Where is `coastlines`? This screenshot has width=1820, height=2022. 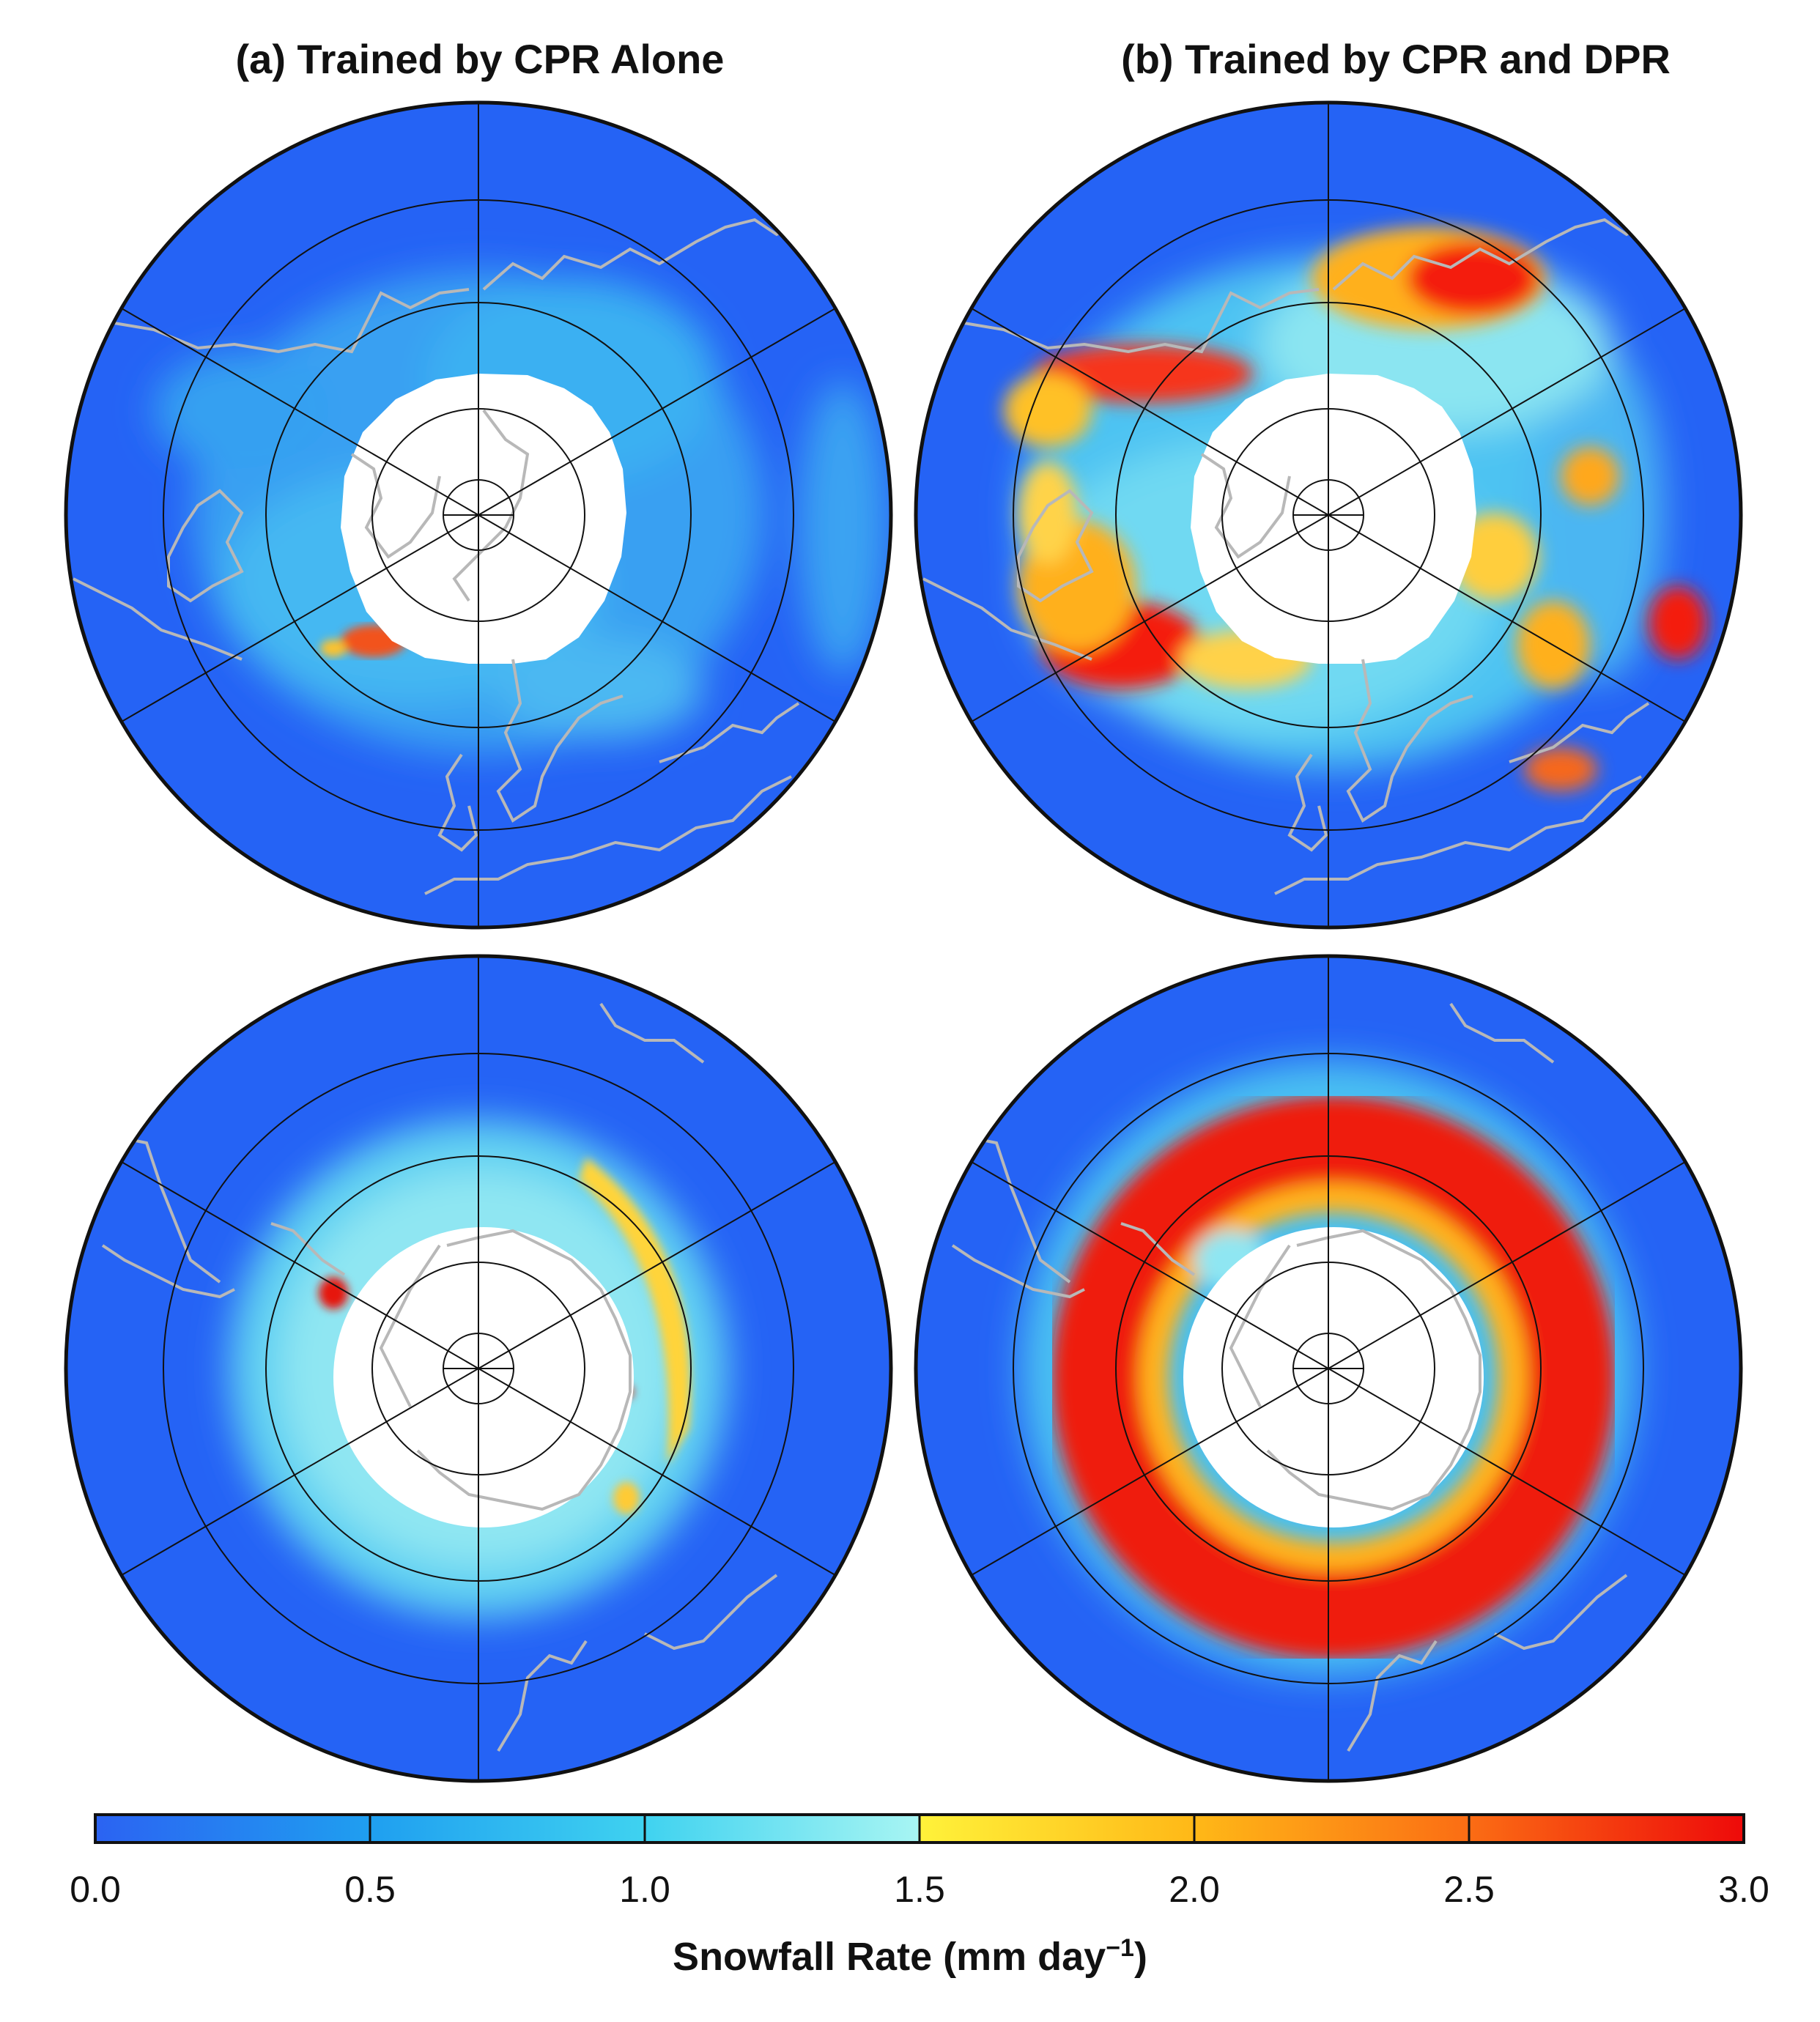 coastlines is located at coordinates (1278, 1377).